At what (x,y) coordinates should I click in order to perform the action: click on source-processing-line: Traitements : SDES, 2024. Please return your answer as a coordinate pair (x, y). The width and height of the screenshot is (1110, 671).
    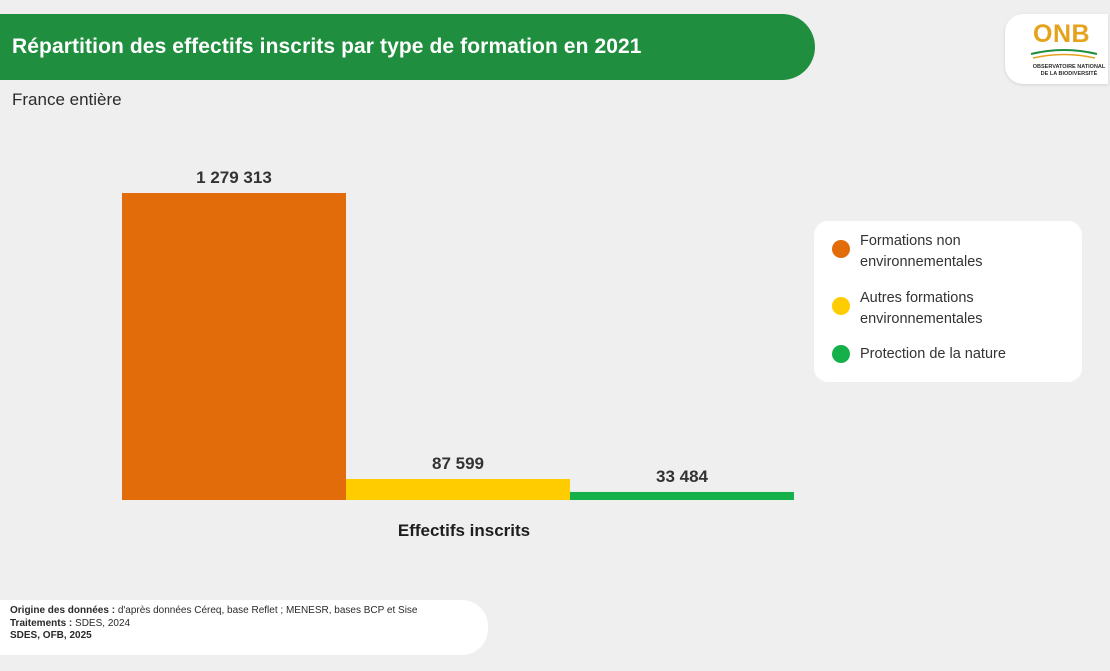
    Looking at the image, I should click on (213, 624).